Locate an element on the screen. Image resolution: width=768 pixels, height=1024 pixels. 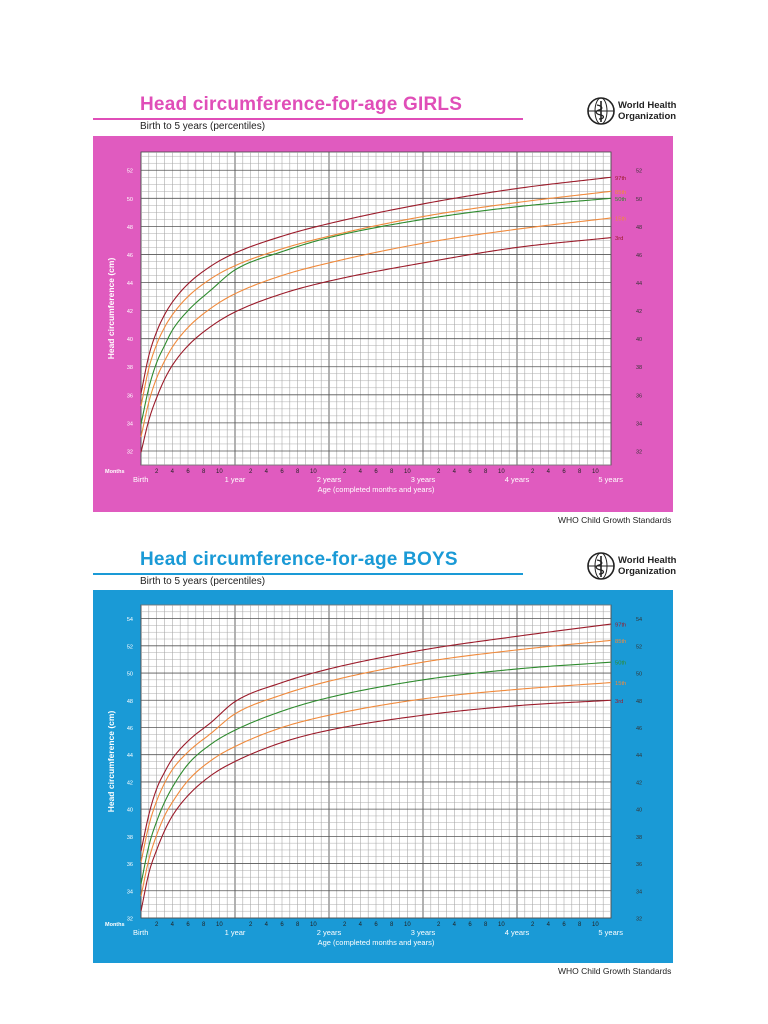
series-line-15th is located at coordinates (376, 327).